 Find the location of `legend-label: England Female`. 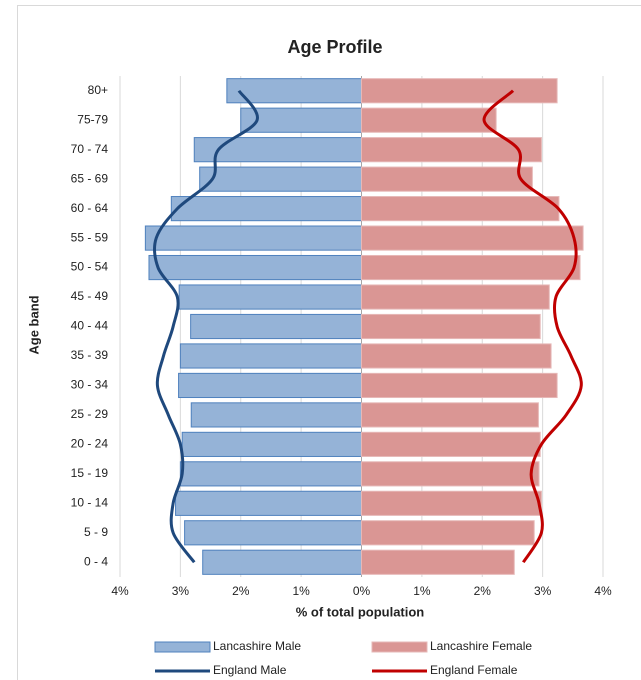

legend-label: England Female is located at coordinates (474, 670).